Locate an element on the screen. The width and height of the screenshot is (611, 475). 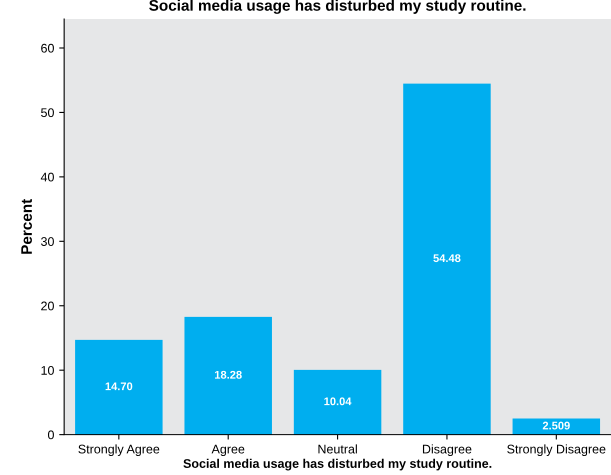
x-tick-label: Strongly Agree is located at coordinates (119, 450).